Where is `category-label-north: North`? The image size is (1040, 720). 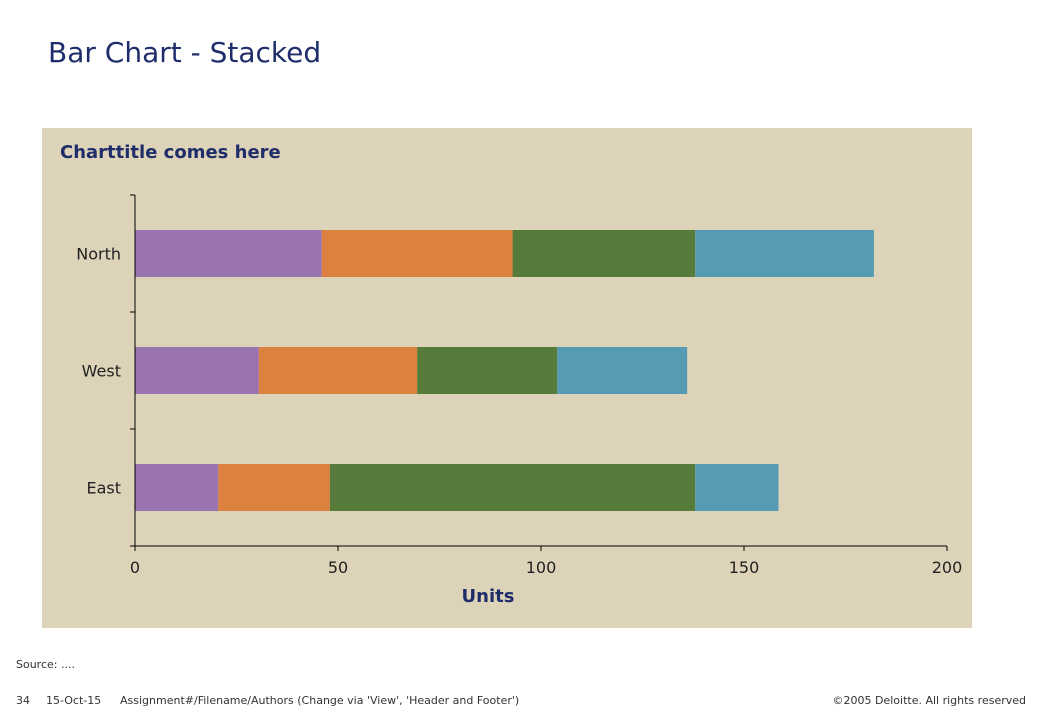 category-label-north: North is located at coordinates (98, 254).